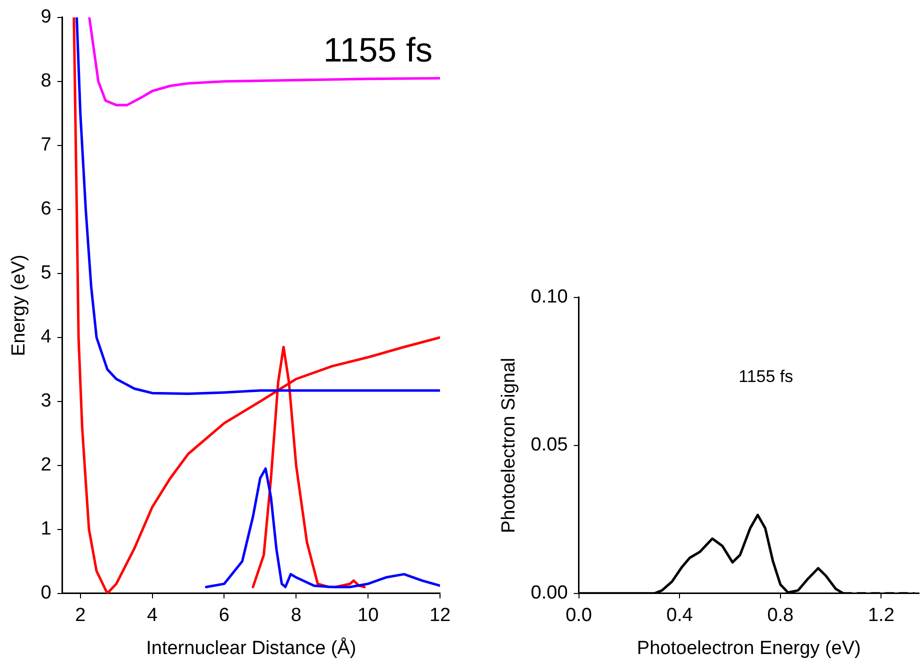 The height and width of the screenshot is (668, 923). What do you see at coordinates (80, 615) in the screenshot?
I see `x-tick-label: 2` at bounding box center [80, 615].